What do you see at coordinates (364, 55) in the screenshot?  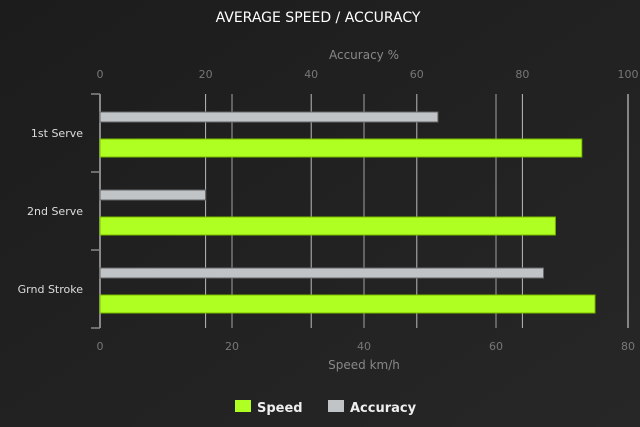 I see `top-axis-label: Accuracy %` at bounding box center [364, 55].